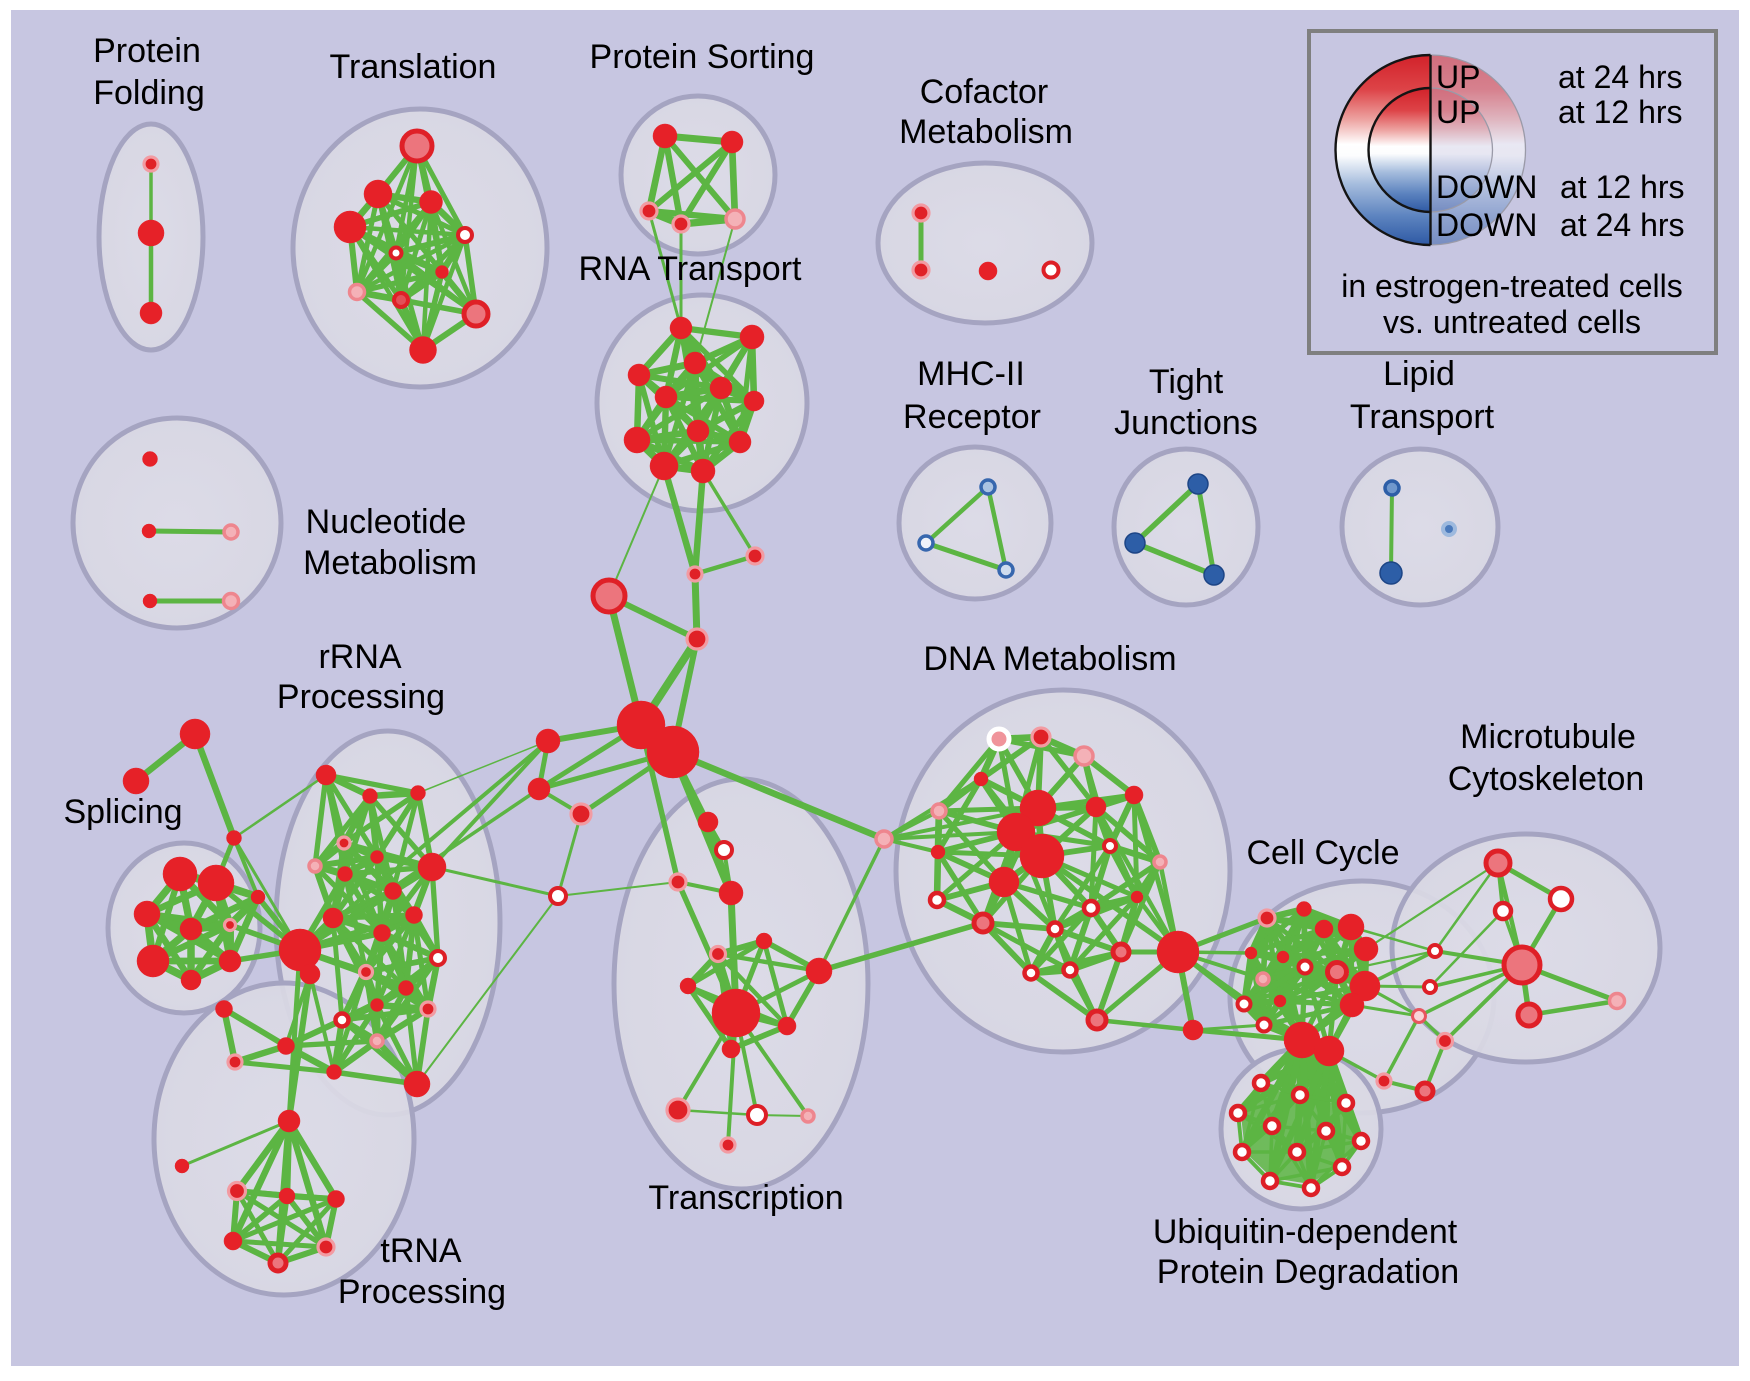 The width and height of the screenshot is (1750, 1381). Describe the element at coordinates (149, 93) in the screenshot. I see `svg-text: Folding` at that location.